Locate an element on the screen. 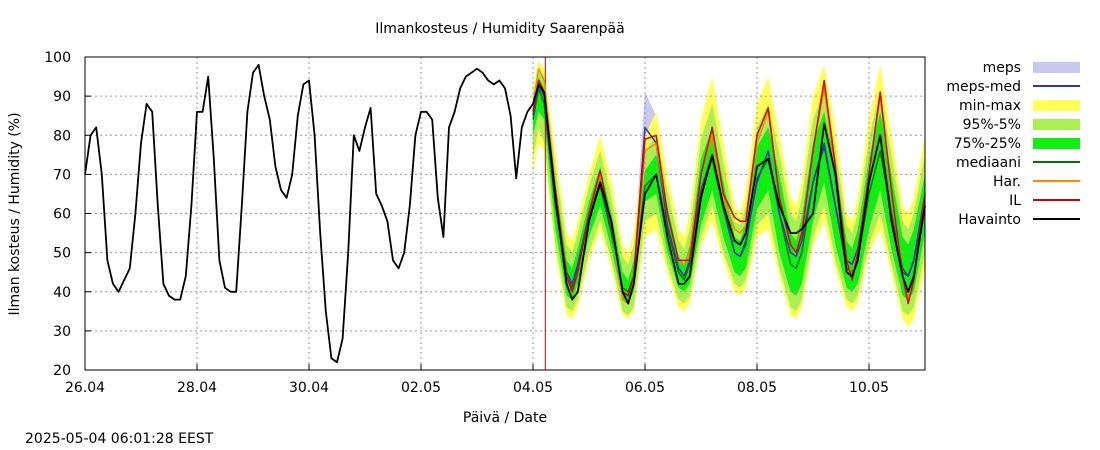  x-tick-label: 06.05 is located at coordinates (645, 388).